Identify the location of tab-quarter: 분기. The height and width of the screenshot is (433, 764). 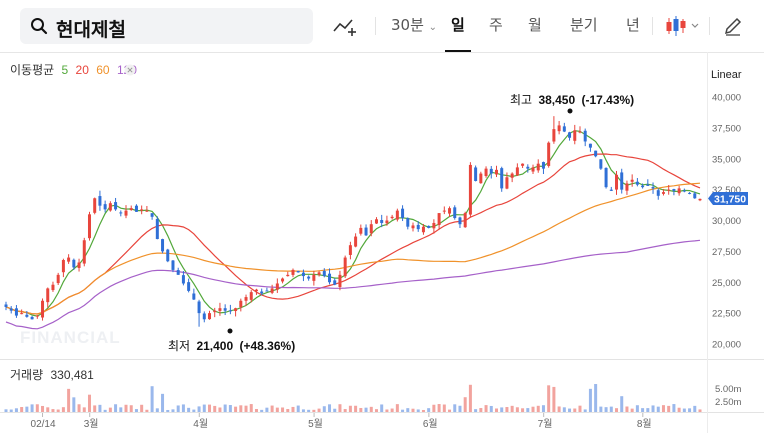
(584, 25).